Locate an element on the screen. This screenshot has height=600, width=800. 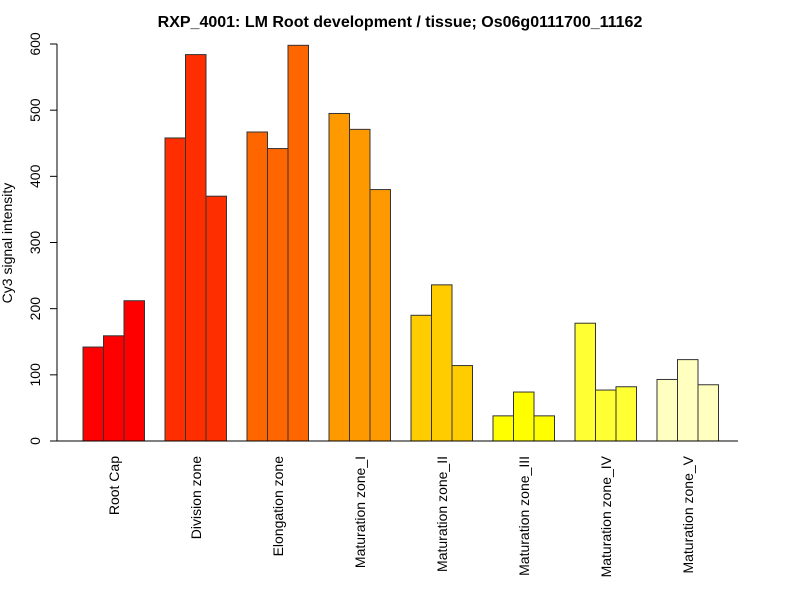
x-category-label: Root Cap is located at coordinates (114, 485).